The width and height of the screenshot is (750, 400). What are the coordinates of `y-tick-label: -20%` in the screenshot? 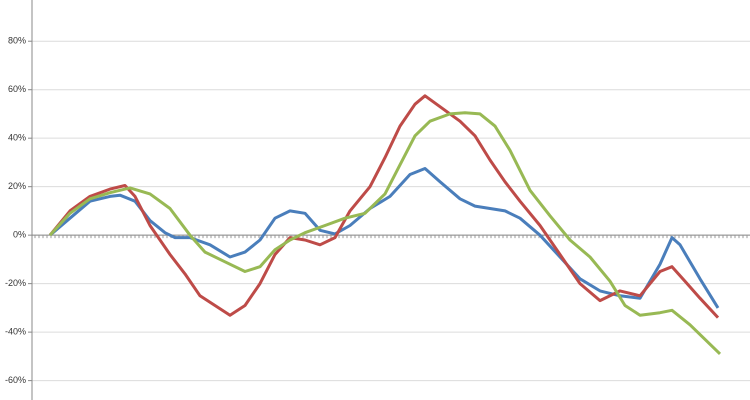 It's located at (15, 283).